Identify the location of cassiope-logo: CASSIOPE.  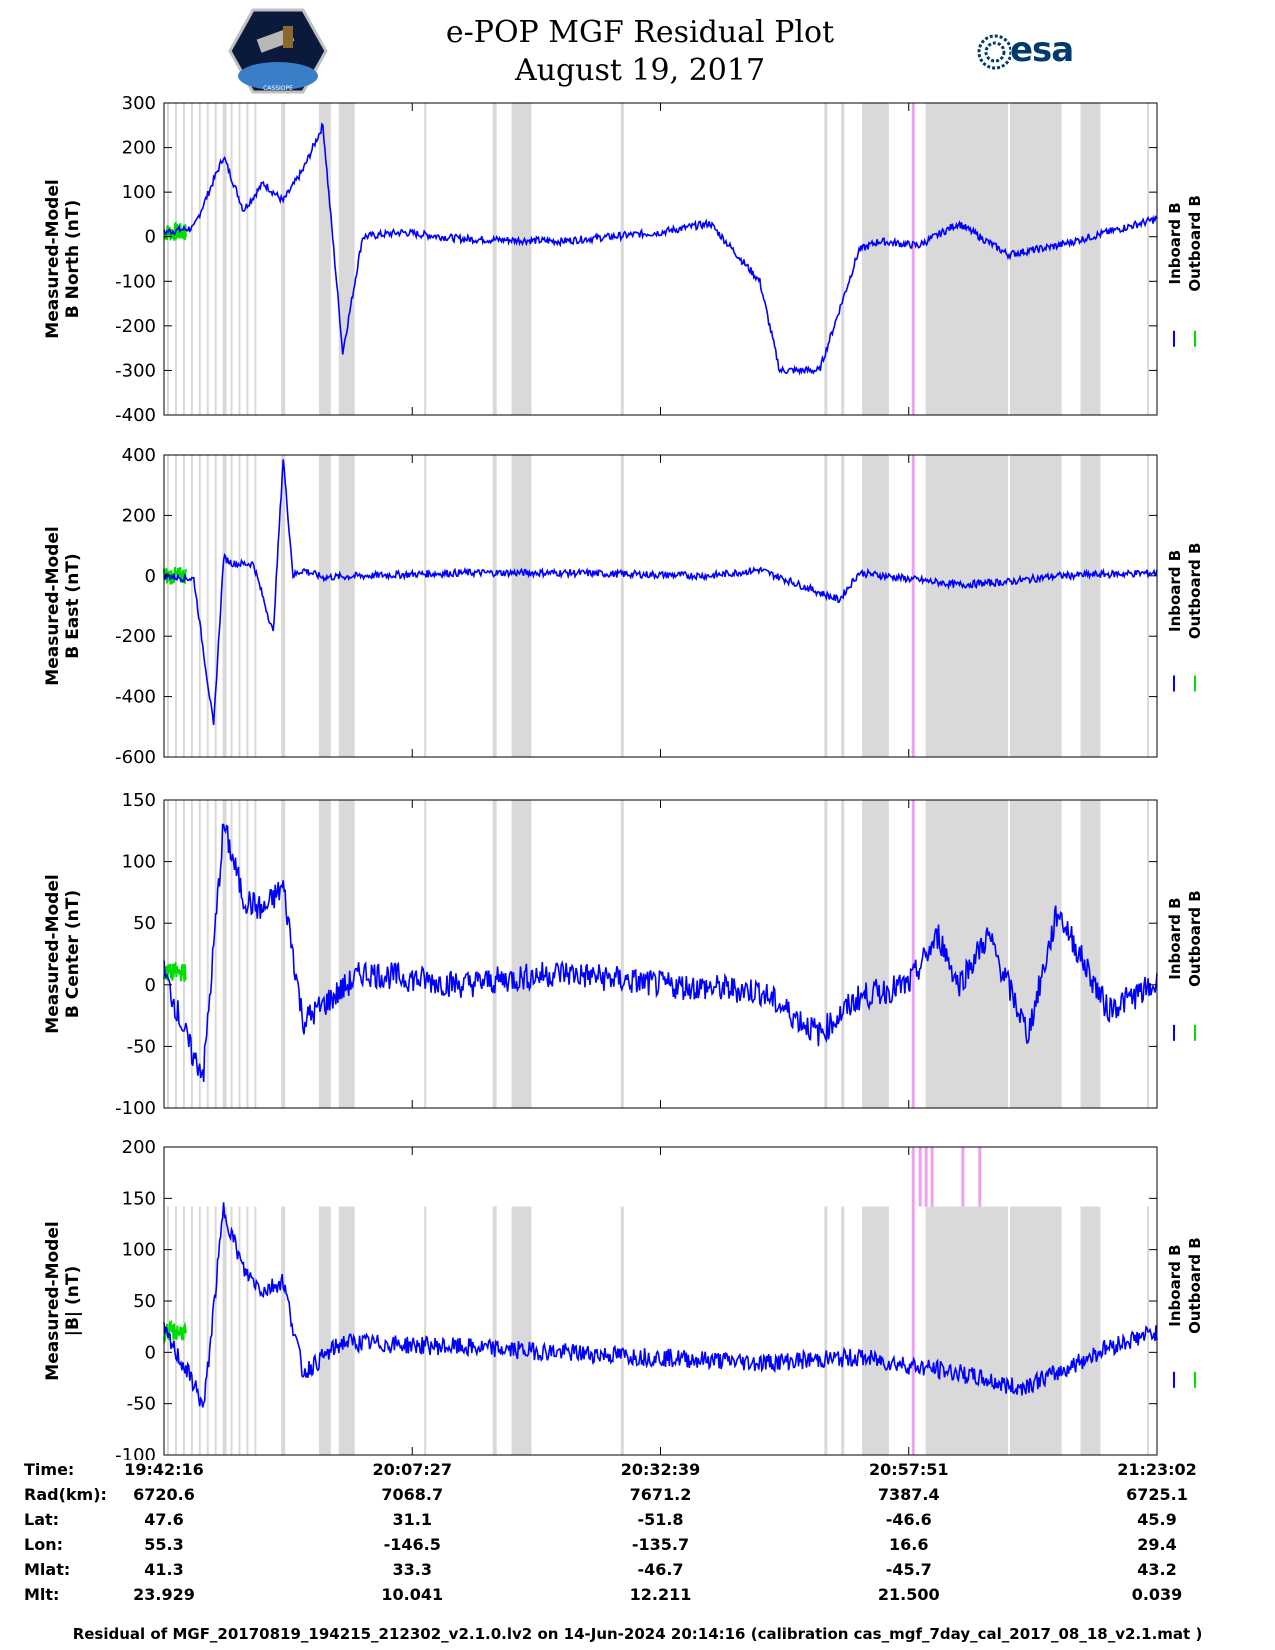
(278, 51).